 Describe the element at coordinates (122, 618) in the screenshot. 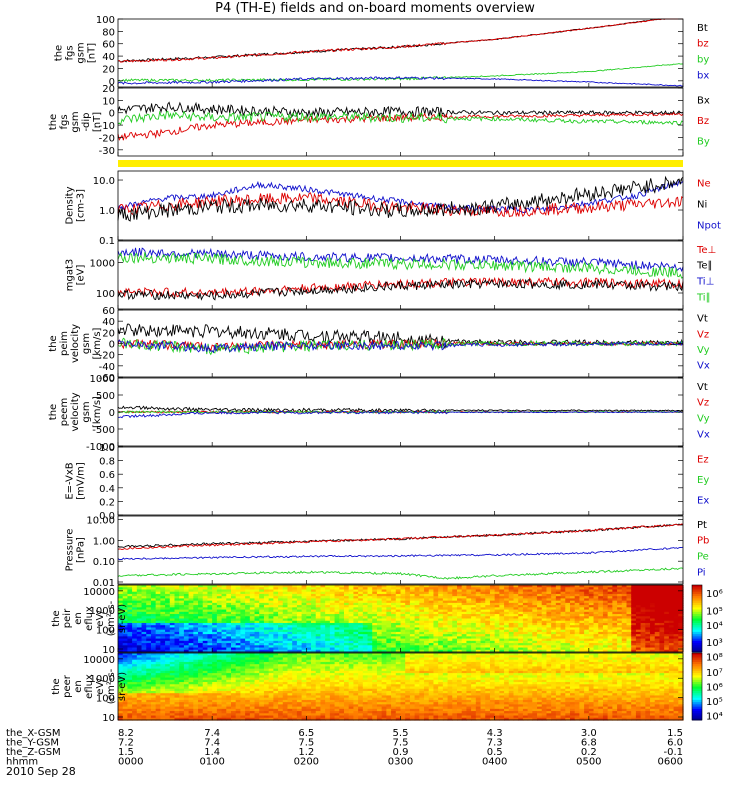

I see `y-axis-label: sr-eV)` at that location.